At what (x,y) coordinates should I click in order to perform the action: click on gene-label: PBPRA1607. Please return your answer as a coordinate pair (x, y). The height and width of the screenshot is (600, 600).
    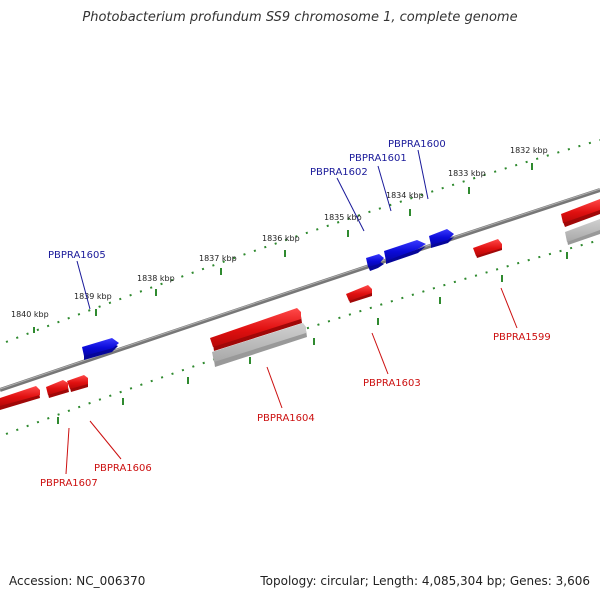
    Looking at the image, I should click on (69, 483).